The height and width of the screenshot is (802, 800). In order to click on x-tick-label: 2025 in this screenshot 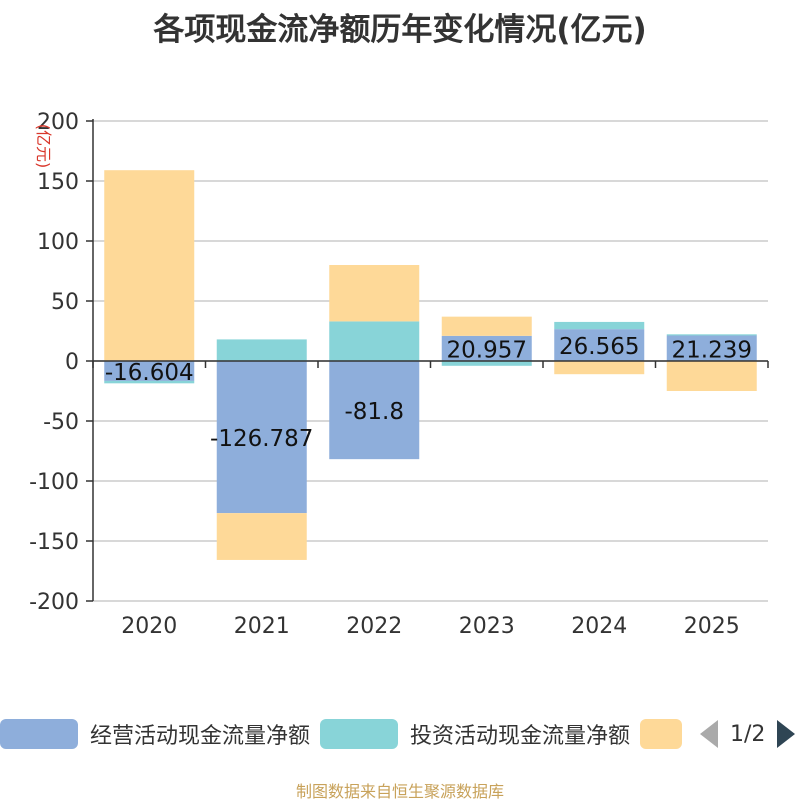, I will do `click(712, 626)`.